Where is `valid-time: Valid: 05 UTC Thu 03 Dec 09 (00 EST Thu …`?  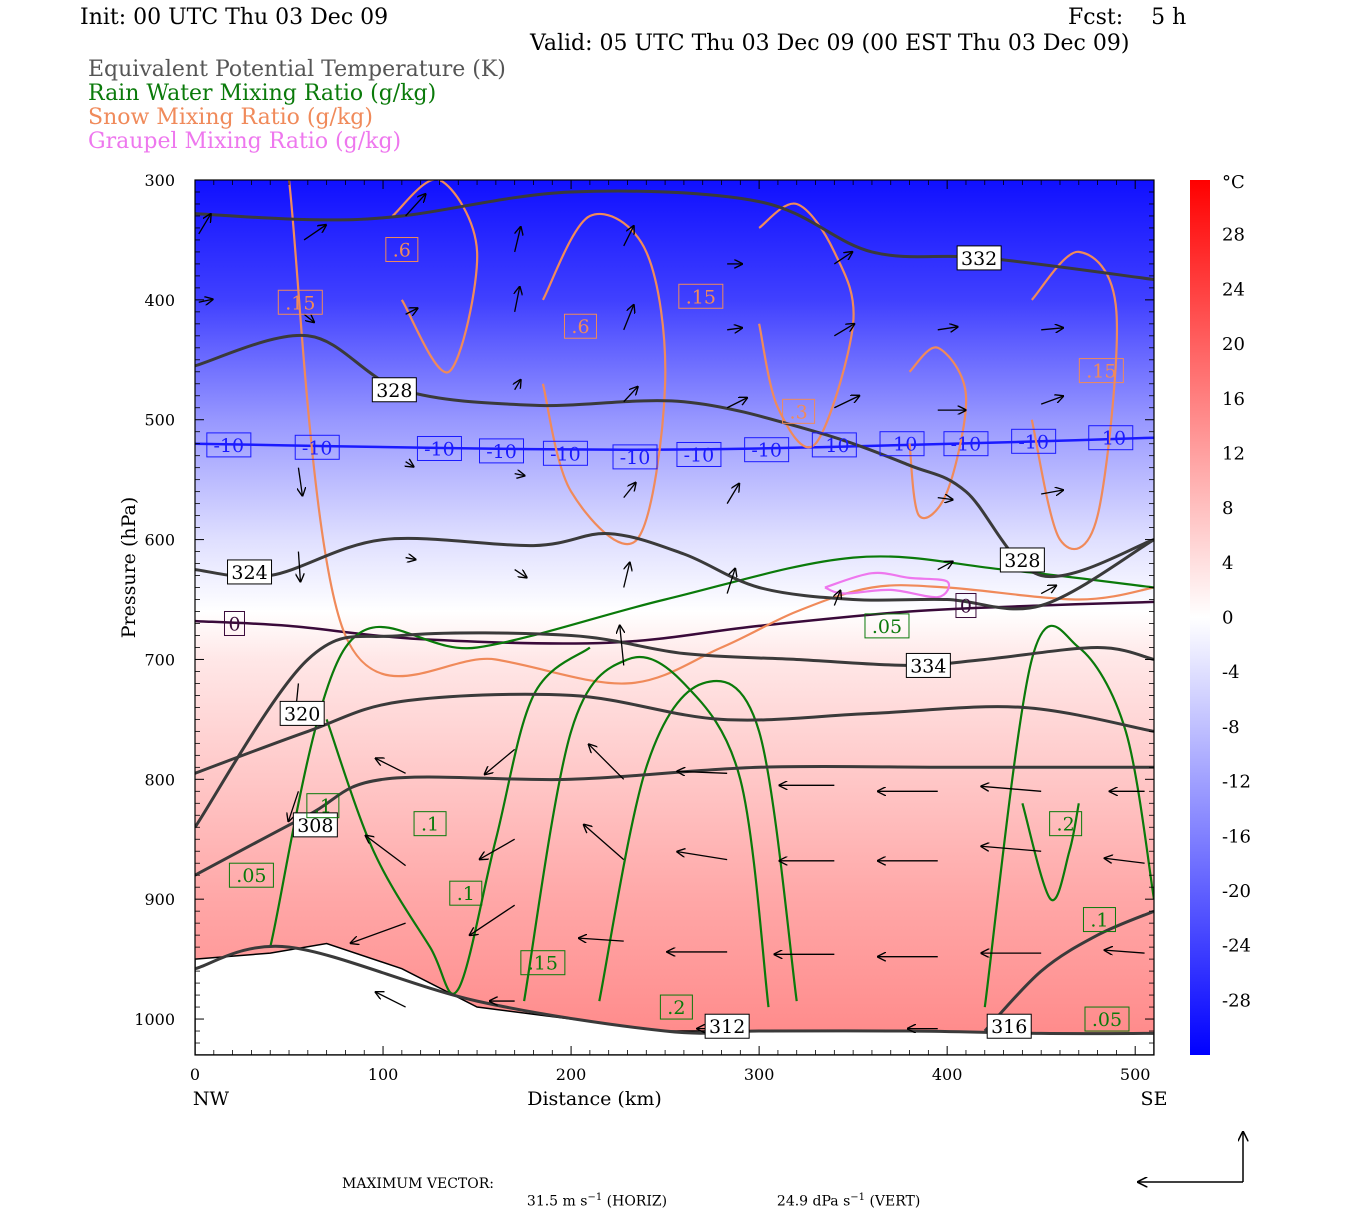
valid-time: Valid: 05 UTC Thu 03 Dec 09 (00 EST Thu … is located at coordinates (830, 43).